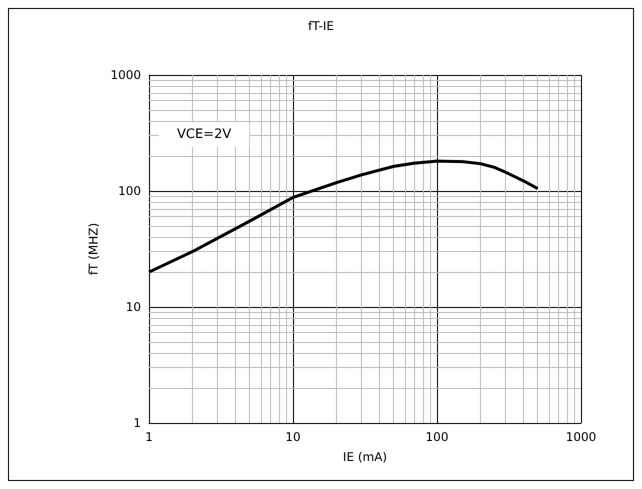  I want to click on chart-title: fT-IE, so click(321, 26).